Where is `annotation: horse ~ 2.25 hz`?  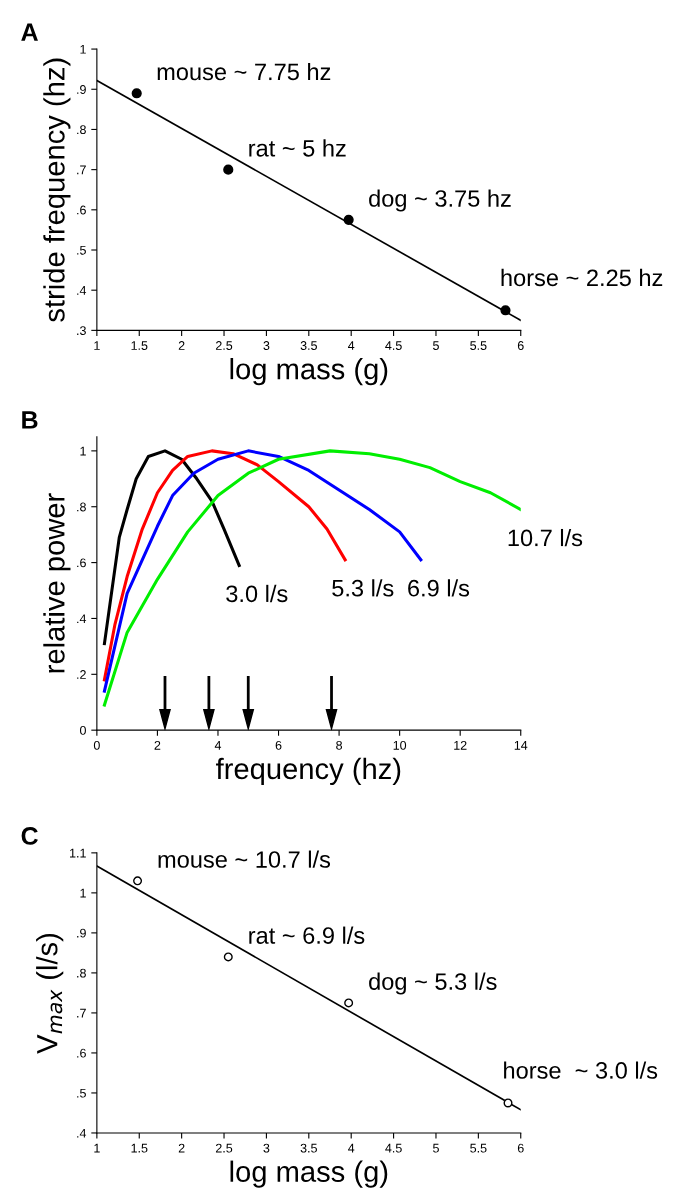 annotation: horse ~ 2.25 hz is located at coordinates (582, 277).